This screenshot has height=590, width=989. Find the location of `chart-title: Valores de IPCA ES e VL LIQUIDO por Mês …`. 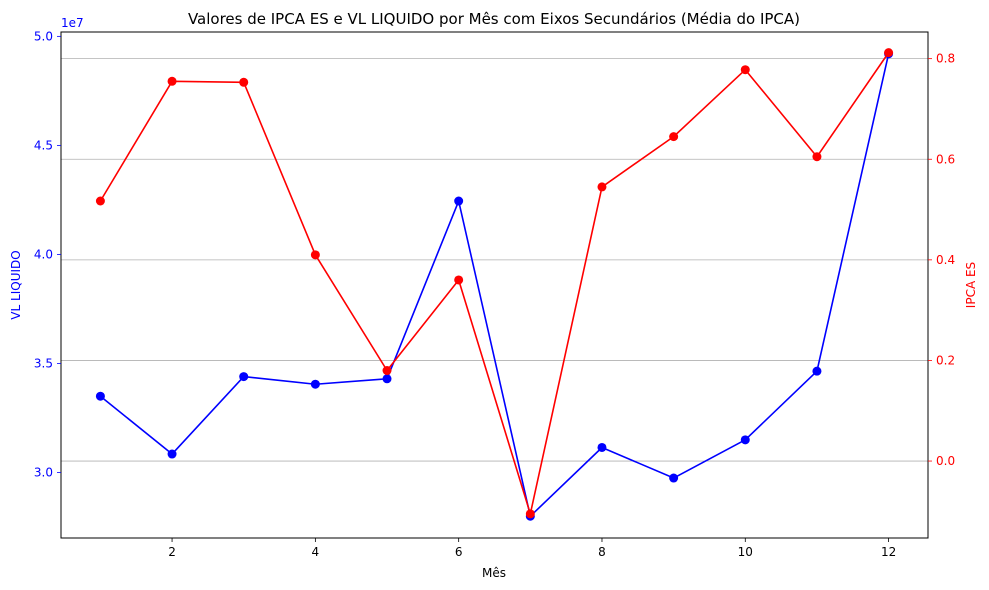

chart-title: Valores de IPCA ES e VL LIQUIDO por Mês … is located at coordinates (494, 19).